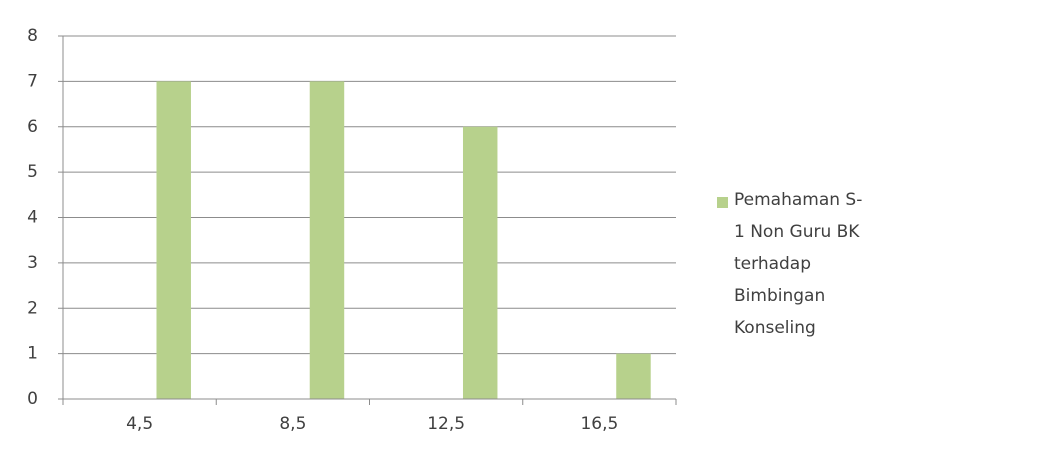 This screenshot has width=1052, height=459. Describe the element at coordinates (722, 202) in the screenshot. I see `legend-swatch` at that location.